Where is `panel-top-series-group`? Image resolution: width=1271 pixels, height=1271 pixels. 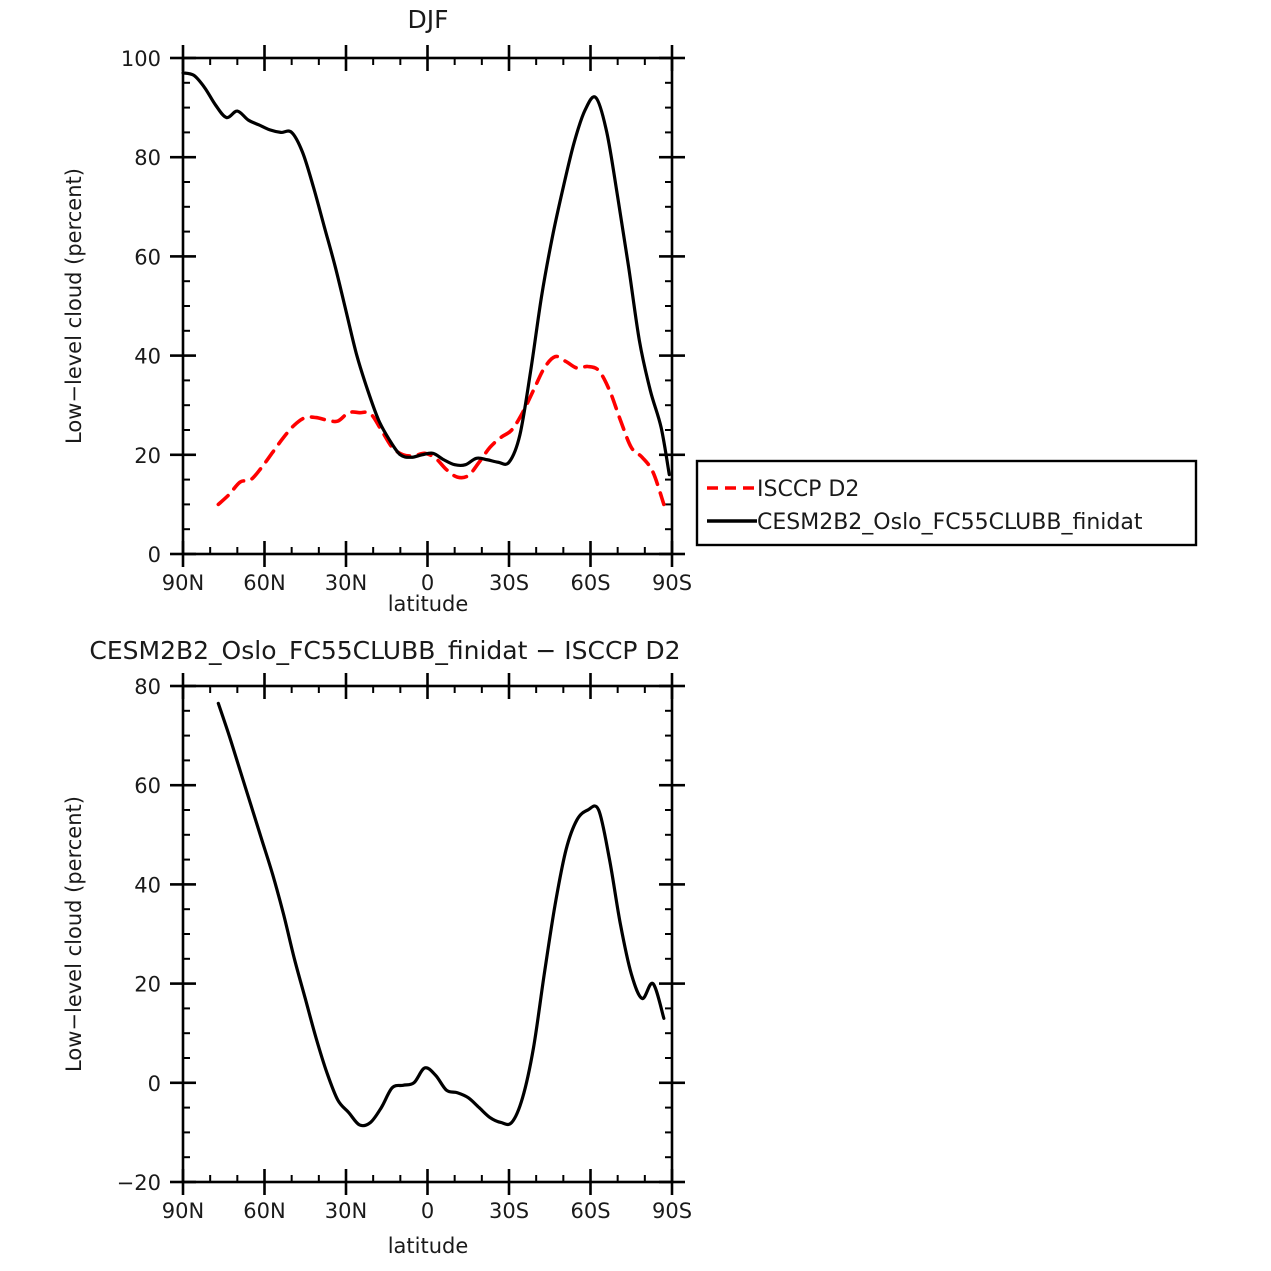
panel-top-series-group is located at coordinates (426, 289).